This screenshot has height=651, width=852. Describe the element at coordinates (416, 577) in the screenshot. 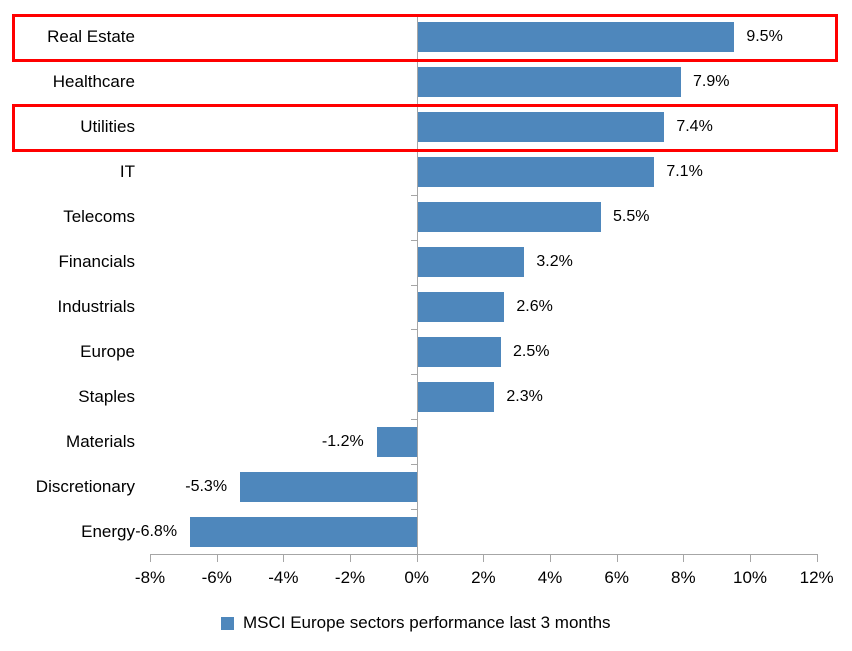

I see `x-axis-tick-label: 0%` at that location.